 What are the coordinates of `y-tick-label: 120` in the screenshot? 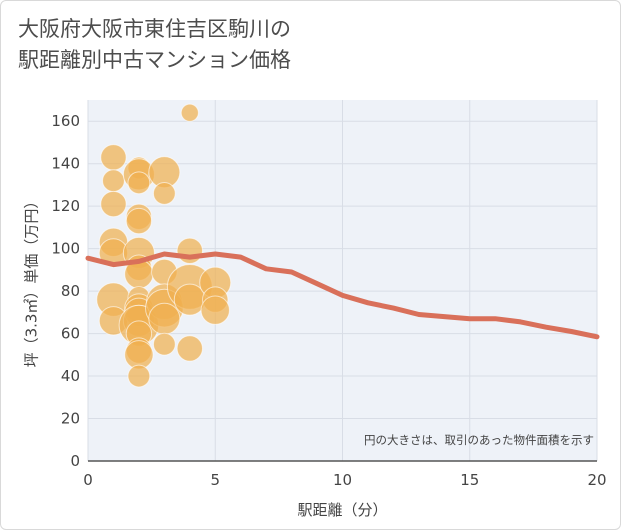 It's located at (65, 206).